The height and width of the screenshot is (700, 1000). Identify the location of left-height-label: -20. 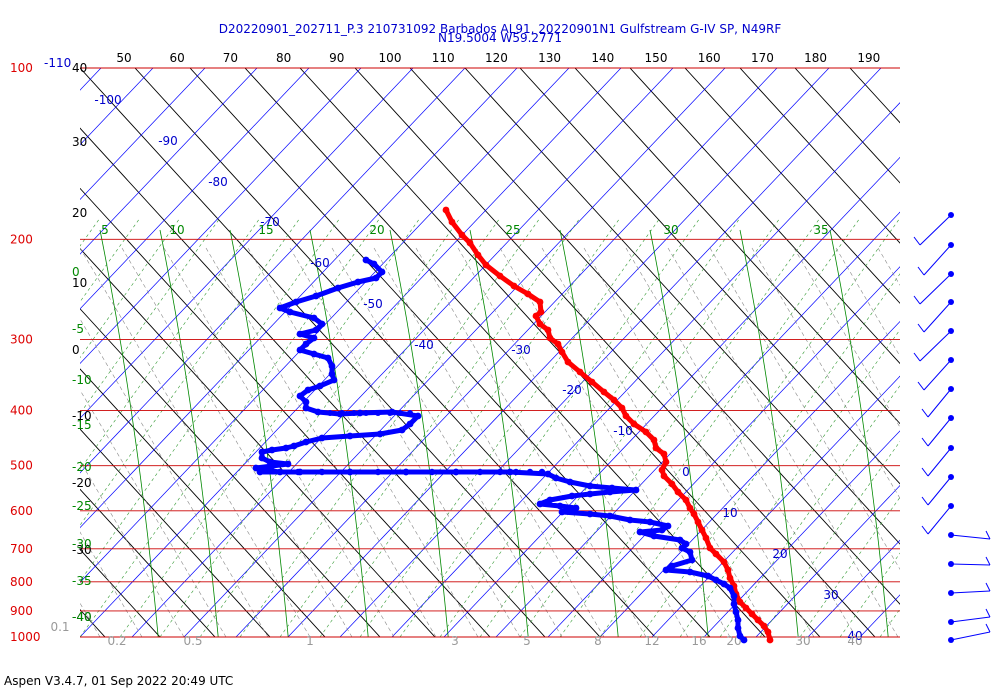
(82, 483).